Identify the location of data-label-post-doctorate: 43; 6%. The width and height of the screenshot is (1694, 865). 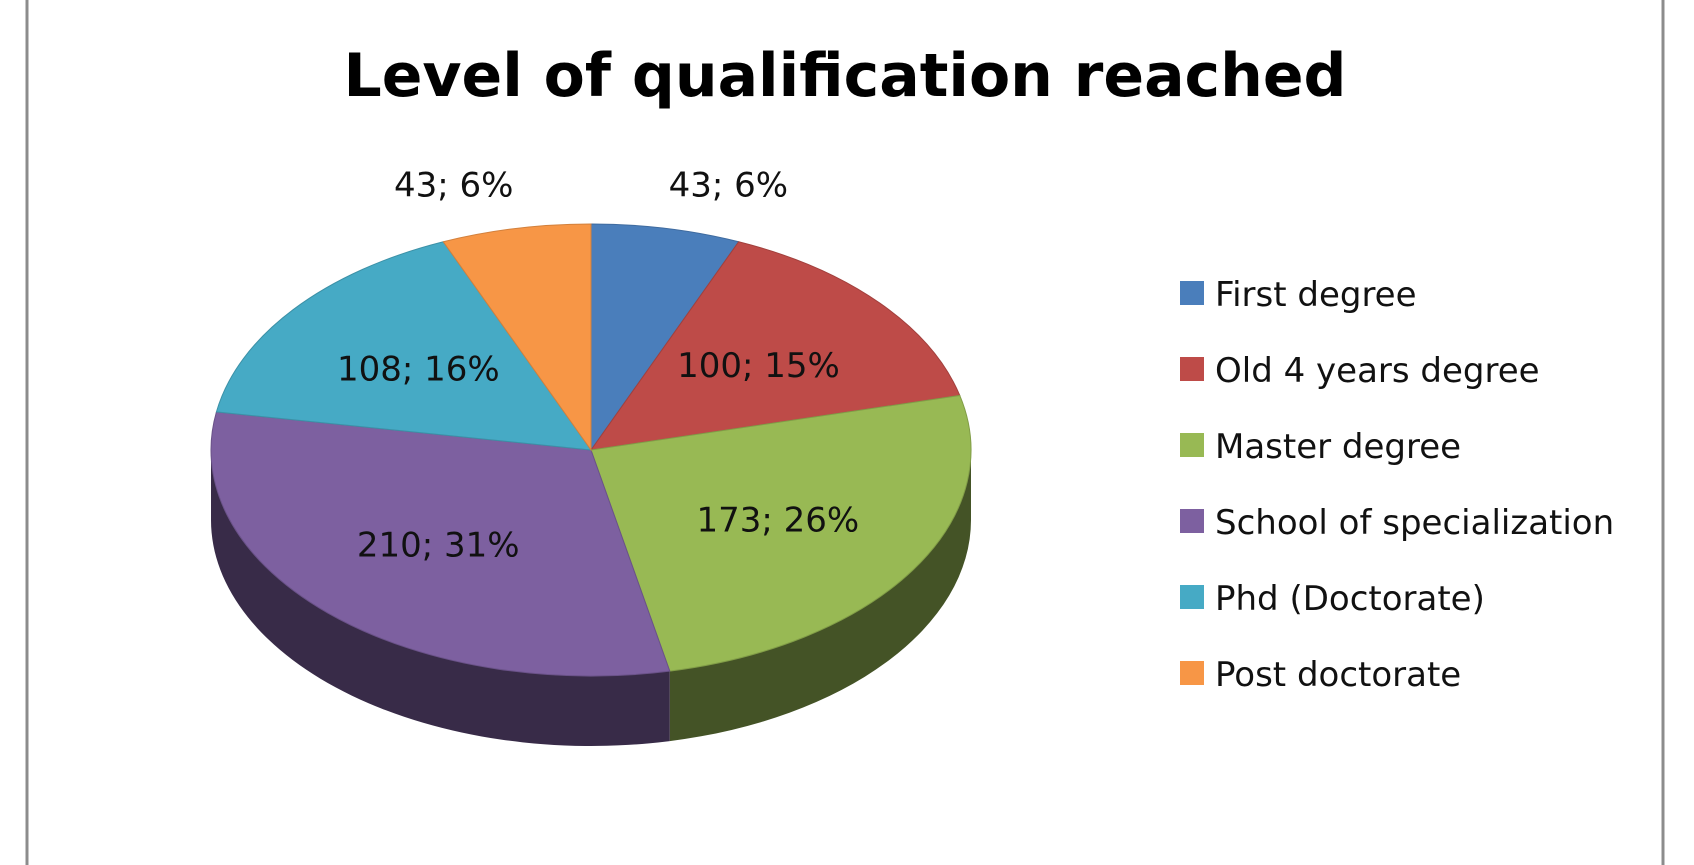
(453, 185).